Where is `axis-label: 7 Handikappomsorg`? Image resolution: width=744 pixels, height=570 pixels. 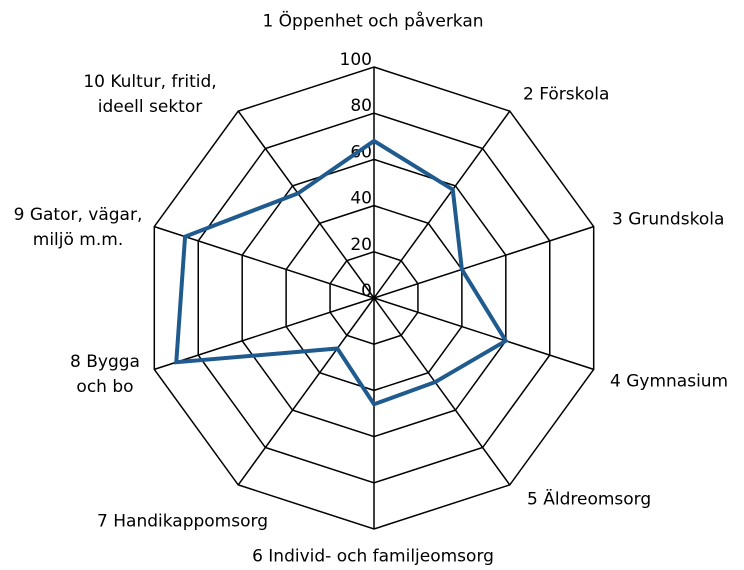 axis-label: 7 Handikappomsorg is located at coordinates (182, 521).